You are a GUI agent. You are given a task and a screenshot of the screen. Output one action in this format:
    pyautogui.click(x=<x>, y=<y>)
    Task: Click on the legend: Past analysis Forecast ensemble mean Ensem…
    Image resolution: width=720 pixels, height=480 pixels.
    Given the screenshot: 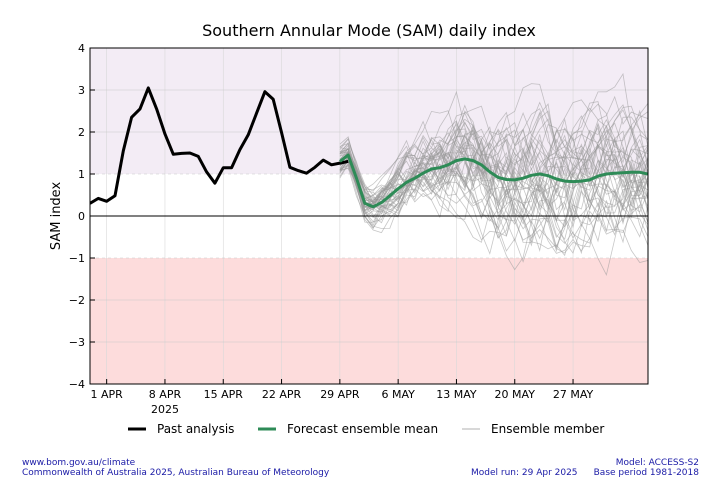 What is the action you would take?
    pyautogui.click(x=366, y=429)
    